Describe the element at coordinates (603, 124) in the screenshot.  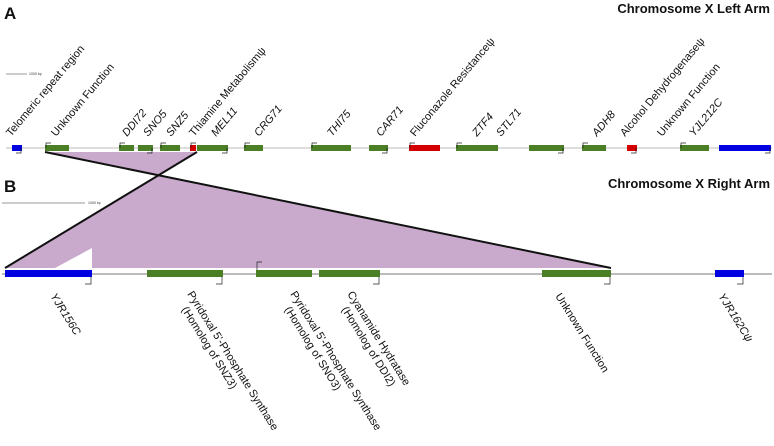
I see `gene-label: ADH8` at that location.